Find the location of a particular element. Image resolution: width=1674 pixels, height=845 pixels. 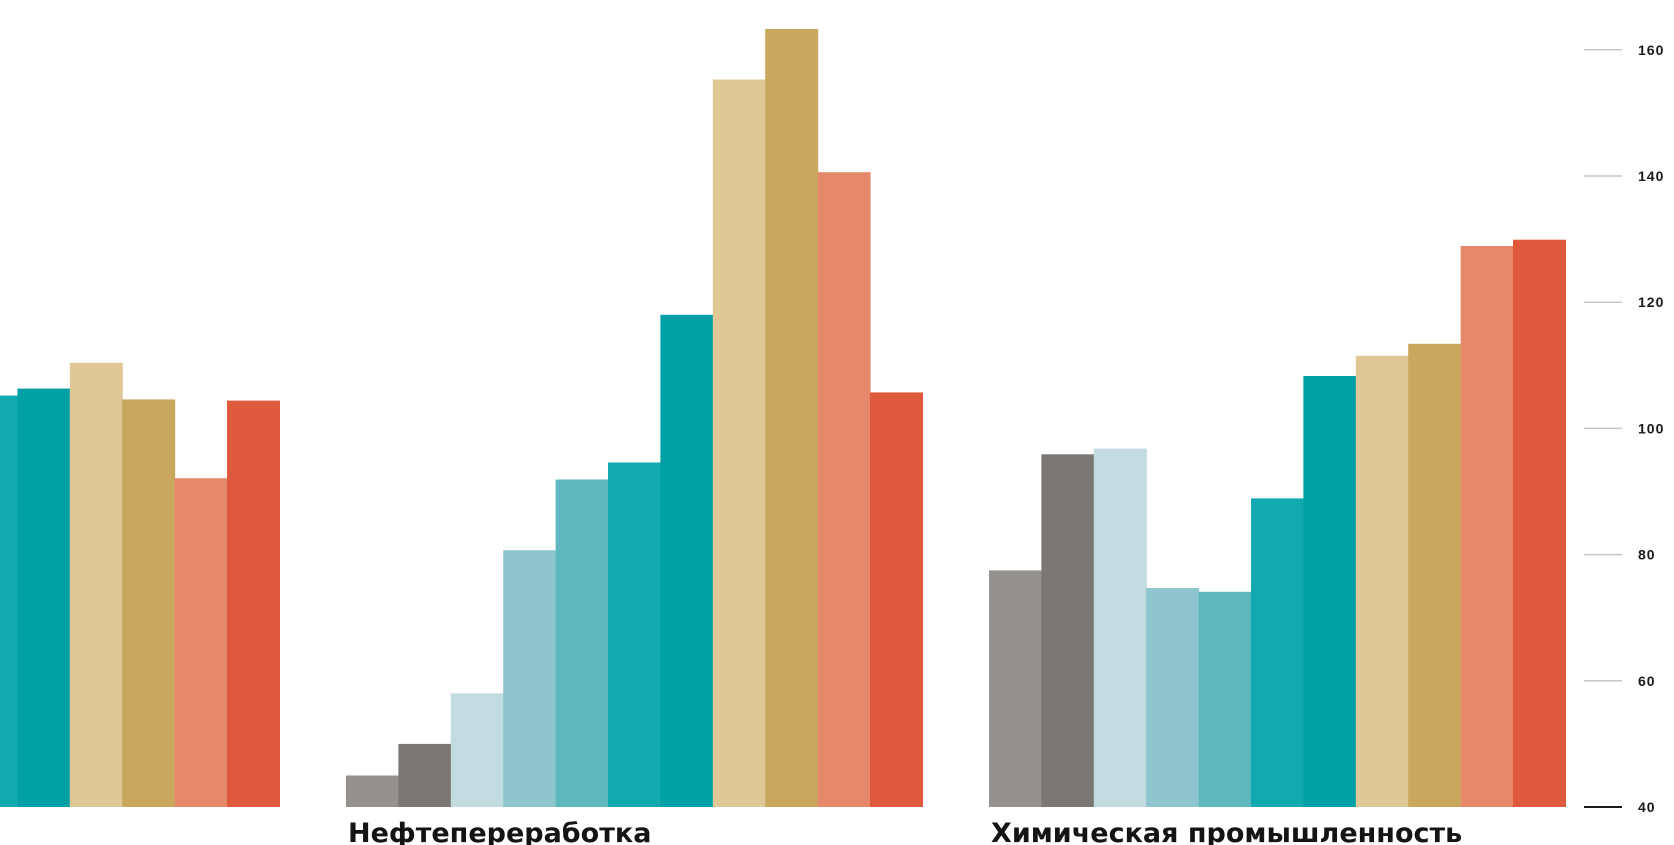

y-tick-label: 160 is located at coordinates (1651, 50).